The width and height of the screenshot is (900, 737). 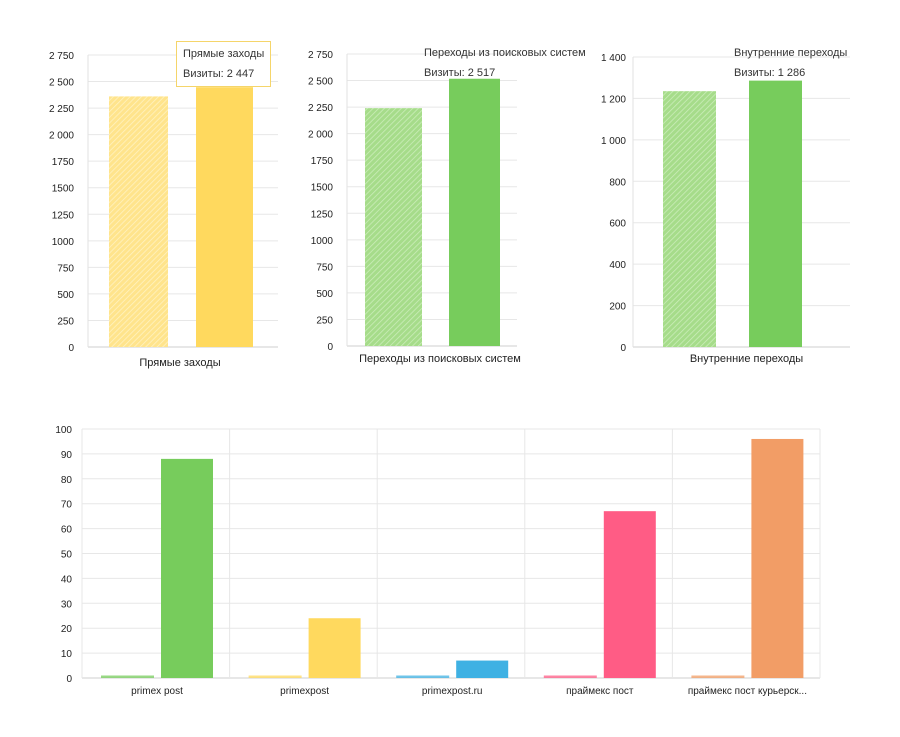 What do you see at coordinates (791, 53) in the screenshot?
I see `tooltip-internal-title: Внутренние переходы` at bounding box center [791, 53].